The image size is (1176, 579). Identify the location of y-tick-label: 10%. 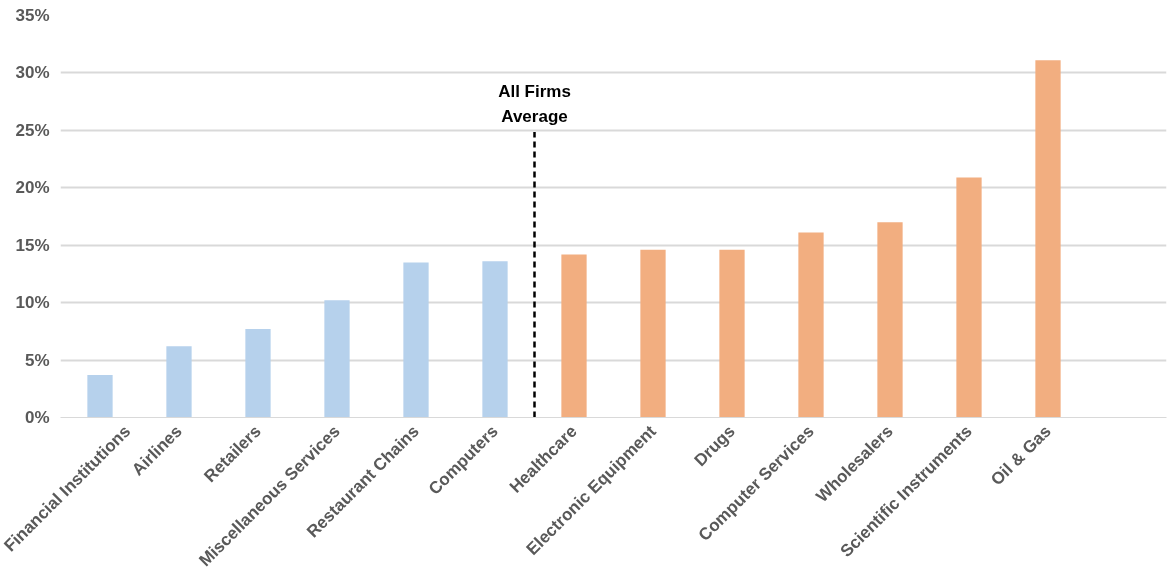
(32, 303).